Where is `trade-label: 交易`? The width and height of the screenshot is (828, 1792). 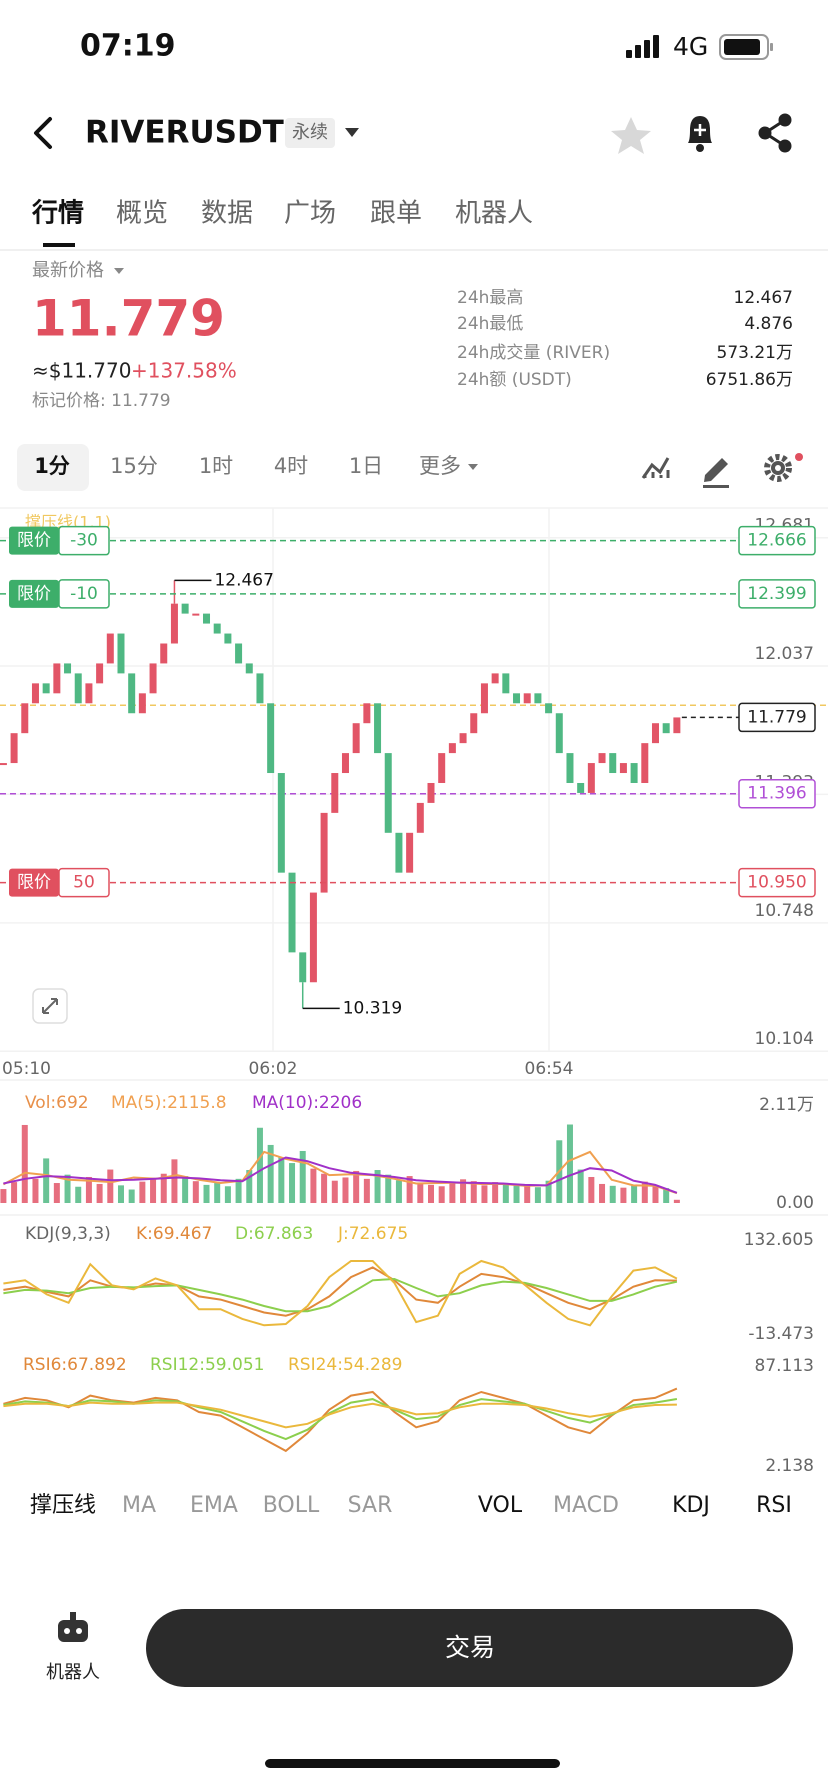
trade-label: 交易 is located at coordinates (470, 1647).